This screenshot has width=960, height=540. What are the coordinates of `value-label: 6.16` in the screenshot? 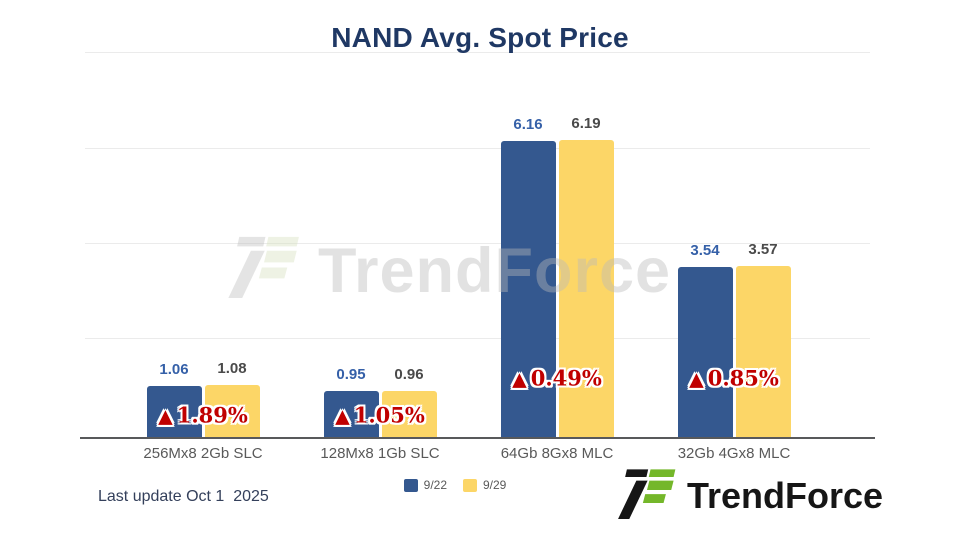 It's located at (528, 124).